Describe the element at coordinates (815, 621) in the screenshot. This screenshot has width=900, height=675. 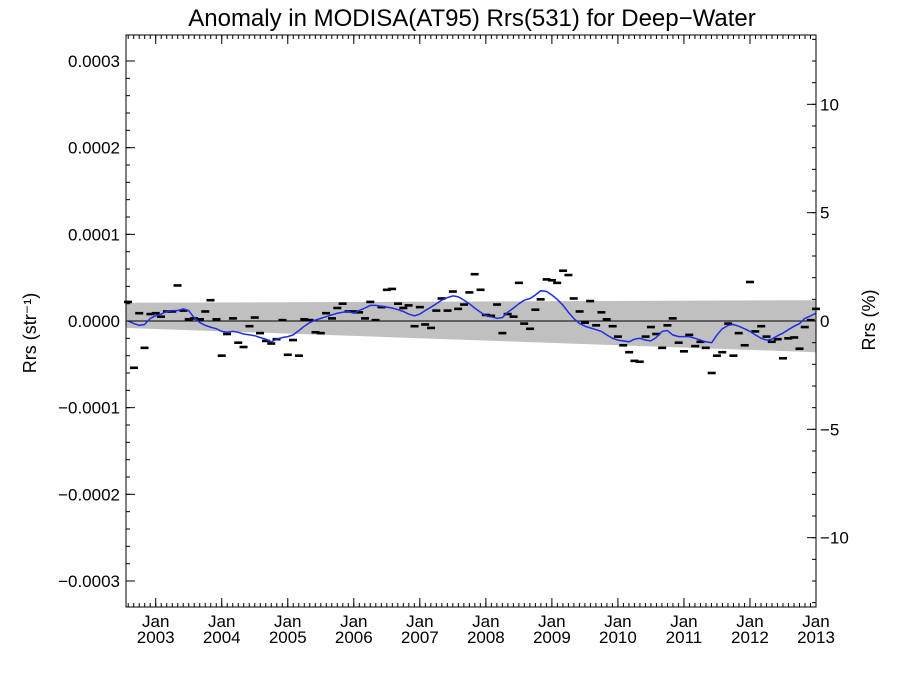
I see `x-tick-month-11: Jan` at that location.